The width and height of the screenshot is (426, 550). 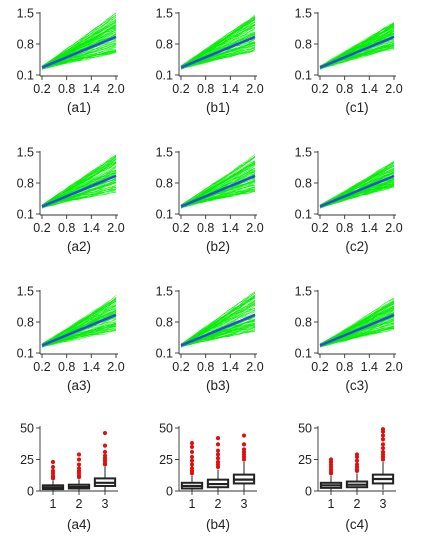 I want to click on panel-label: (b2), so click(x=218, y=246).